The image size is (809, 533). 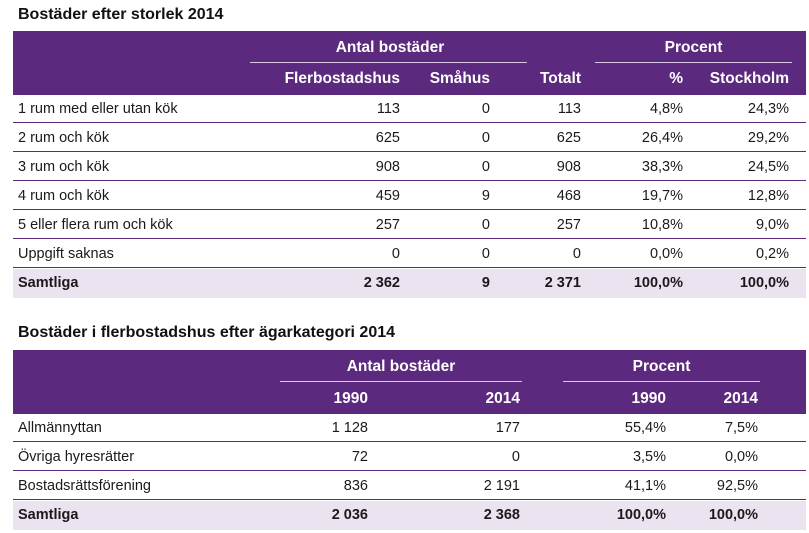 What do you see at coordinates (666, 254) in the screenshot?
I see `cell-percent: 0,0%` at bounding box center [666, 254].